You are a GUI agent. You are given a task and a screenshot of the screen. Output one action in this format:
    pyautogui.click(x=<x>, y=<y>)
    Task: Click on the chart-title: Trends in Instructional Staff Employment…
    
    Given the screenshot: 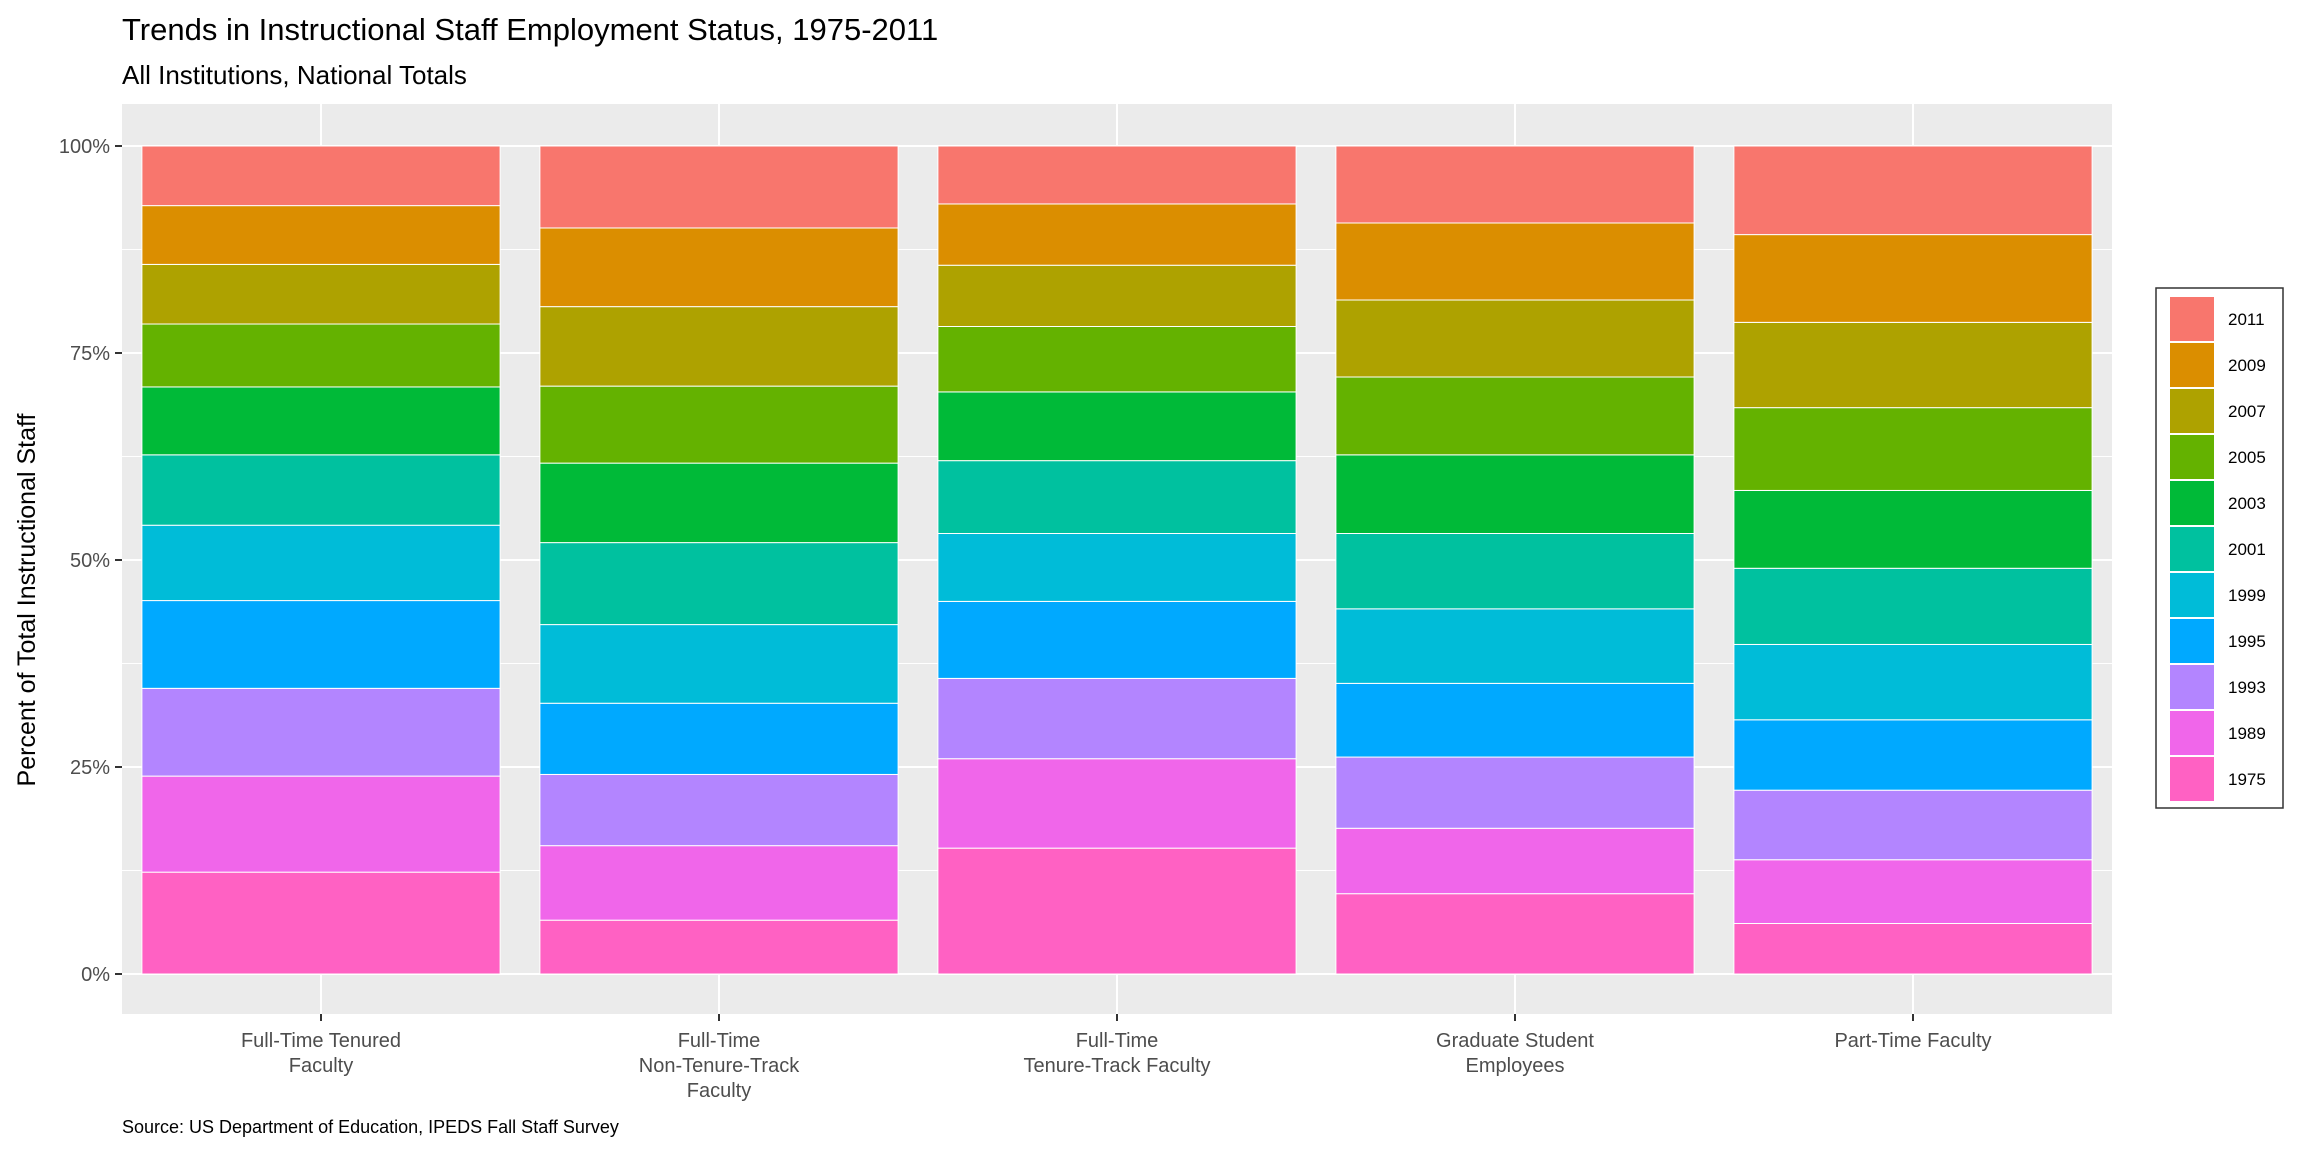 What is the action you would take?
    pyautogui.click(x=530, y=29)
    